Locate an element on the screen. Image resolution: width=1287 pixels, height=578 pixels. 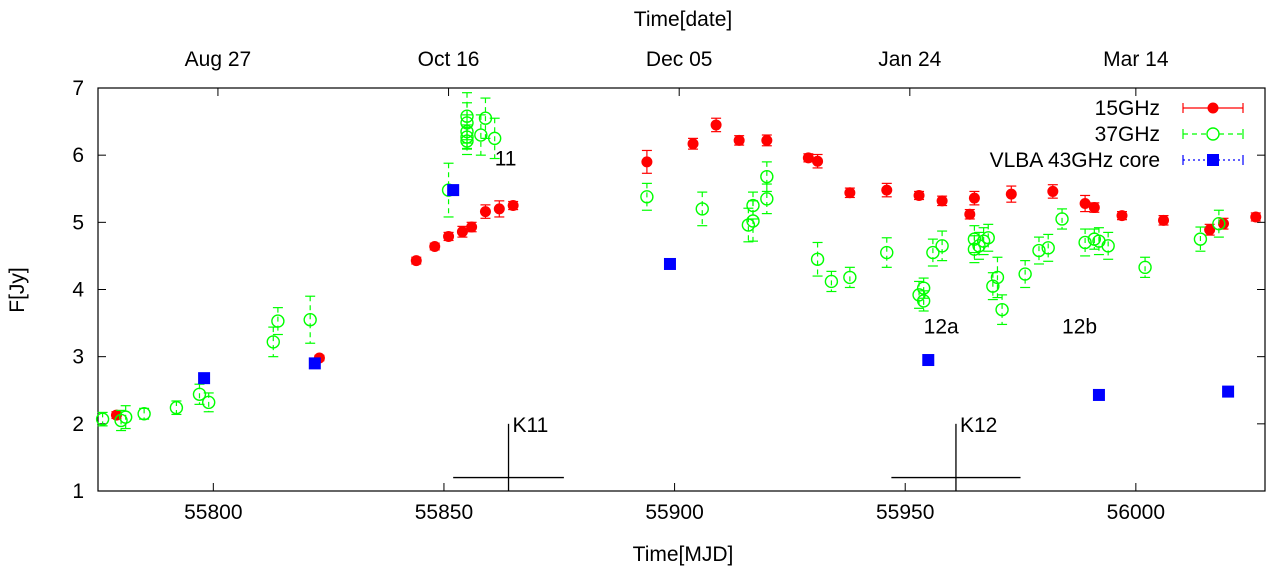
x-tick-label: 55800 is located at coordinates (213, 512).